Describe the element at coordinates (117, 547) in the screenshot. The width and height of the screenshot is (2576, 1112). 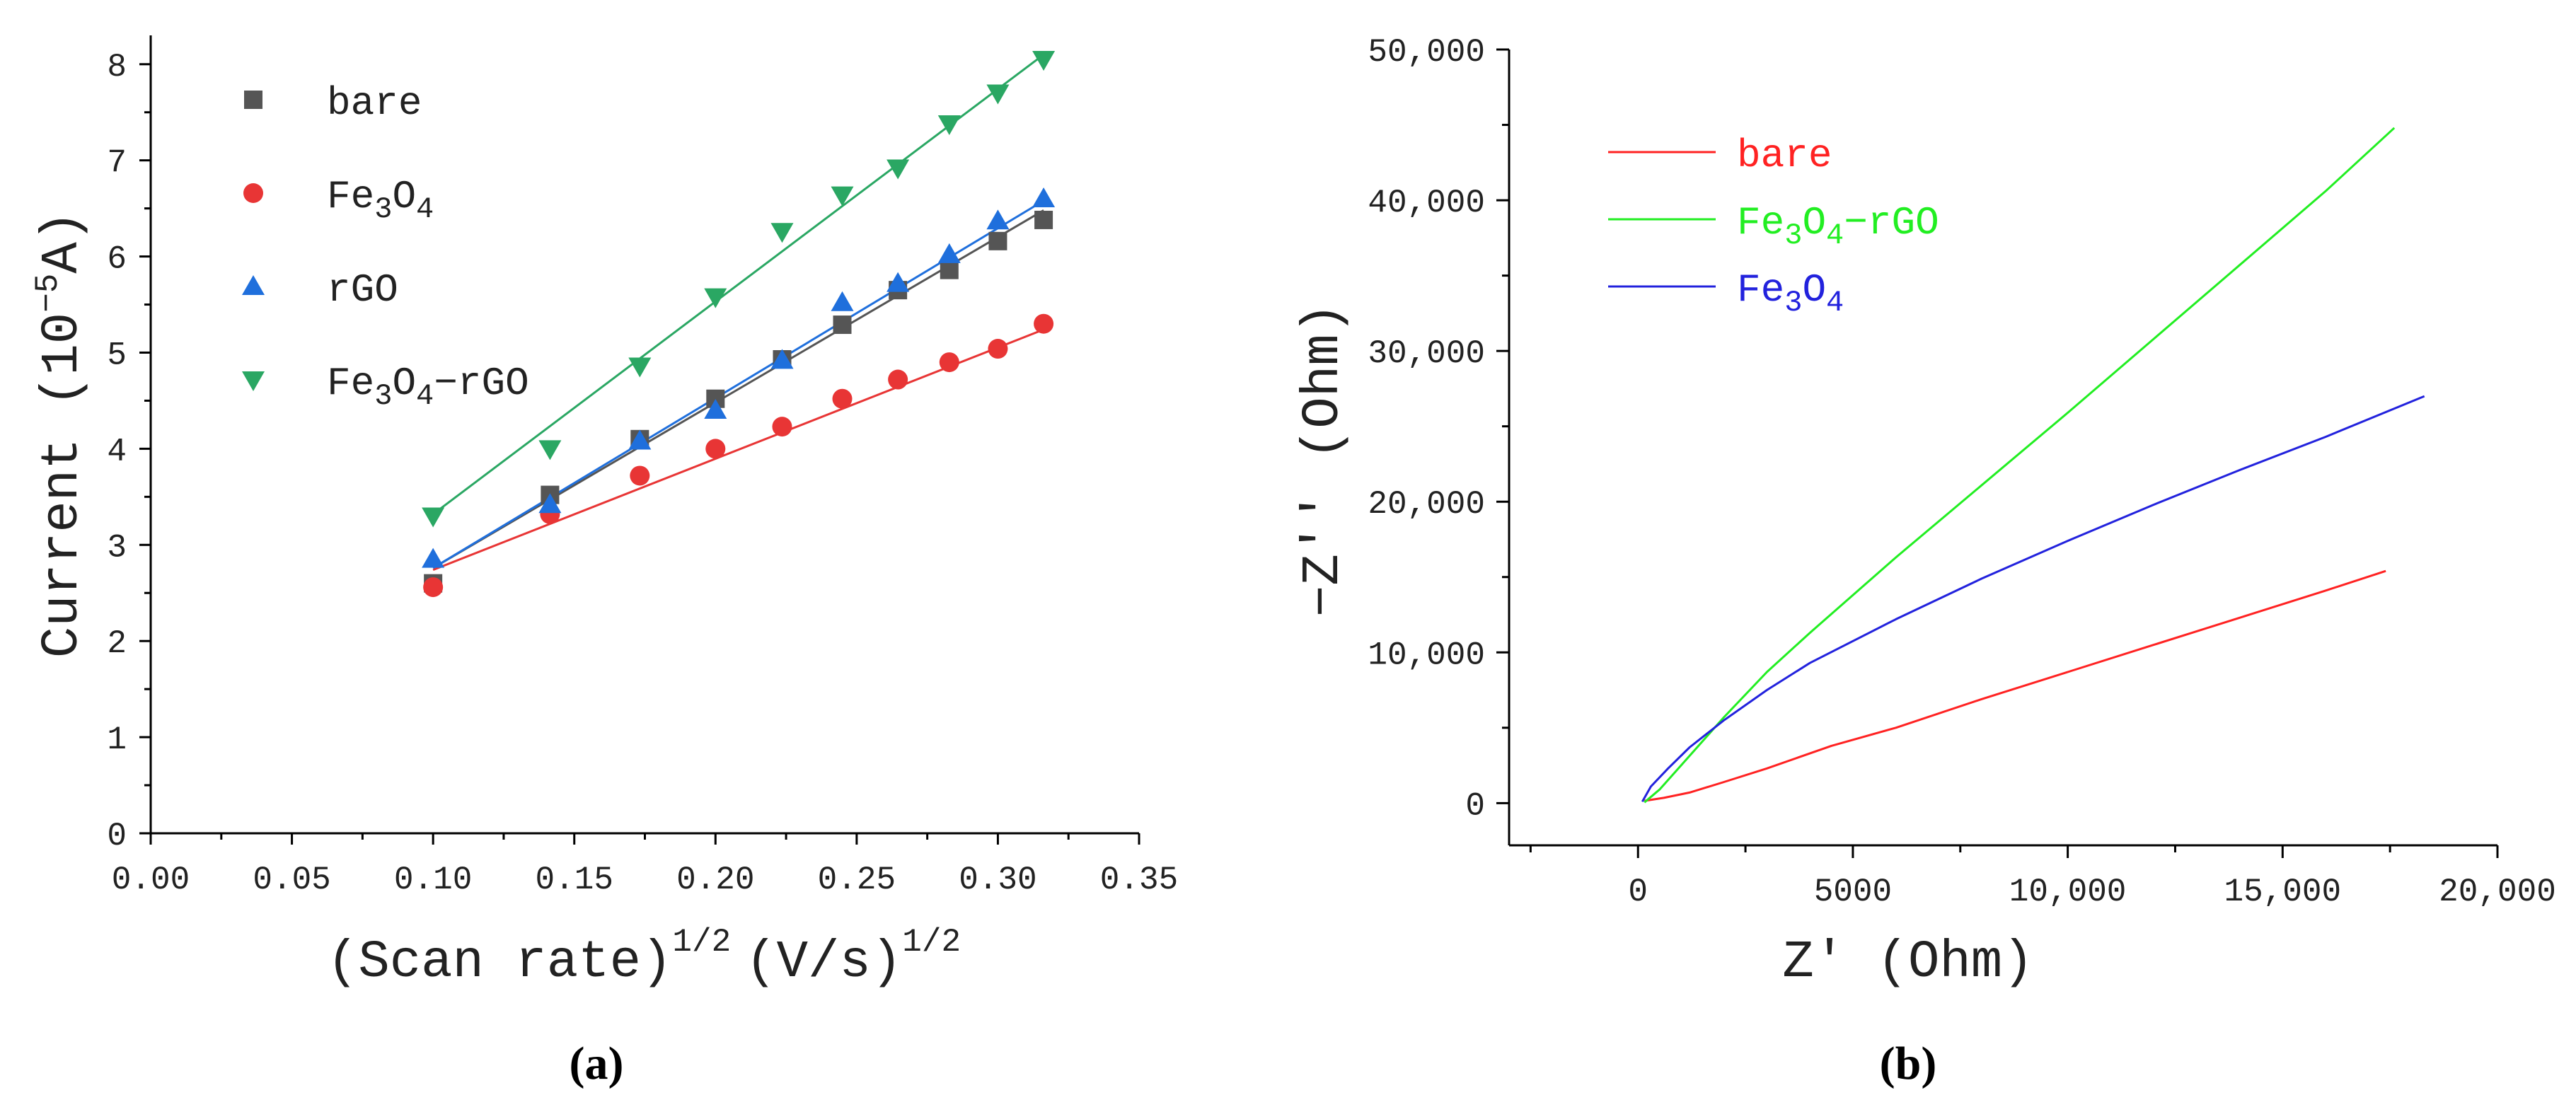
I see `panel-a-y-tick-label: 3` at that location.